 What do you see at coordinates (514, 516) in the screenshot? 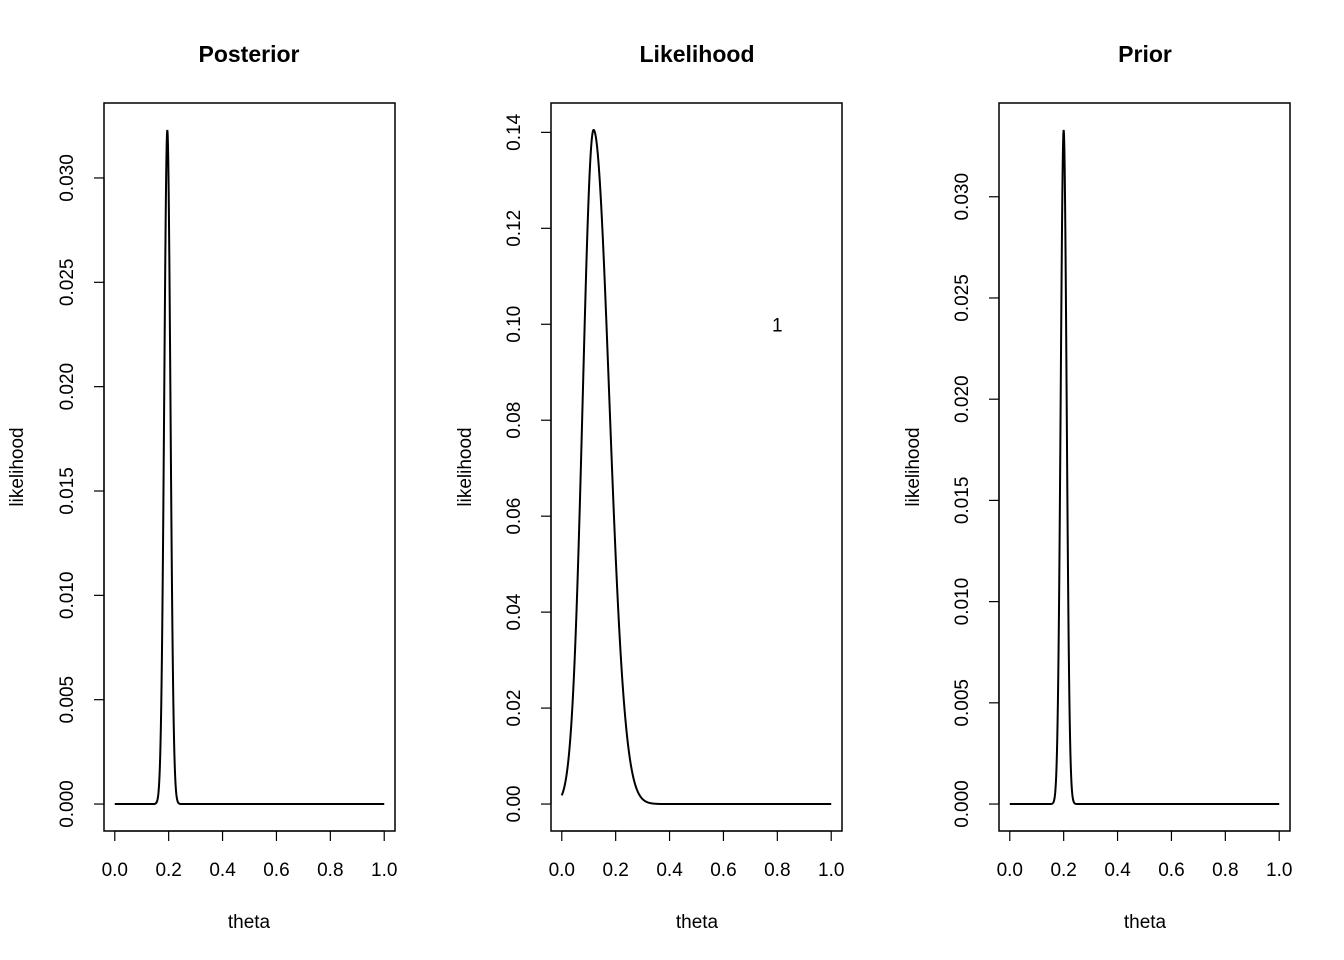
I see `y-tick-label: 0.06` at bounding box center [514, 516].